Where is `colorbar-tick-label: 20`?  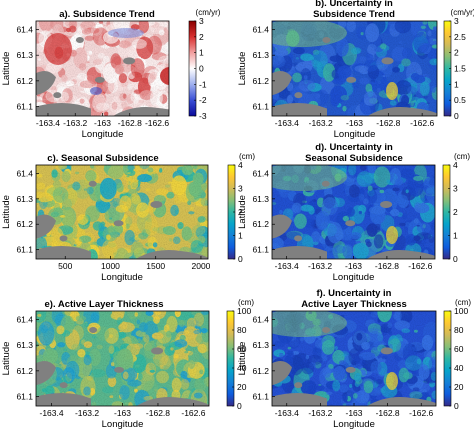
colorbar-tick-label: 20 is located at coordinates (242, 387).